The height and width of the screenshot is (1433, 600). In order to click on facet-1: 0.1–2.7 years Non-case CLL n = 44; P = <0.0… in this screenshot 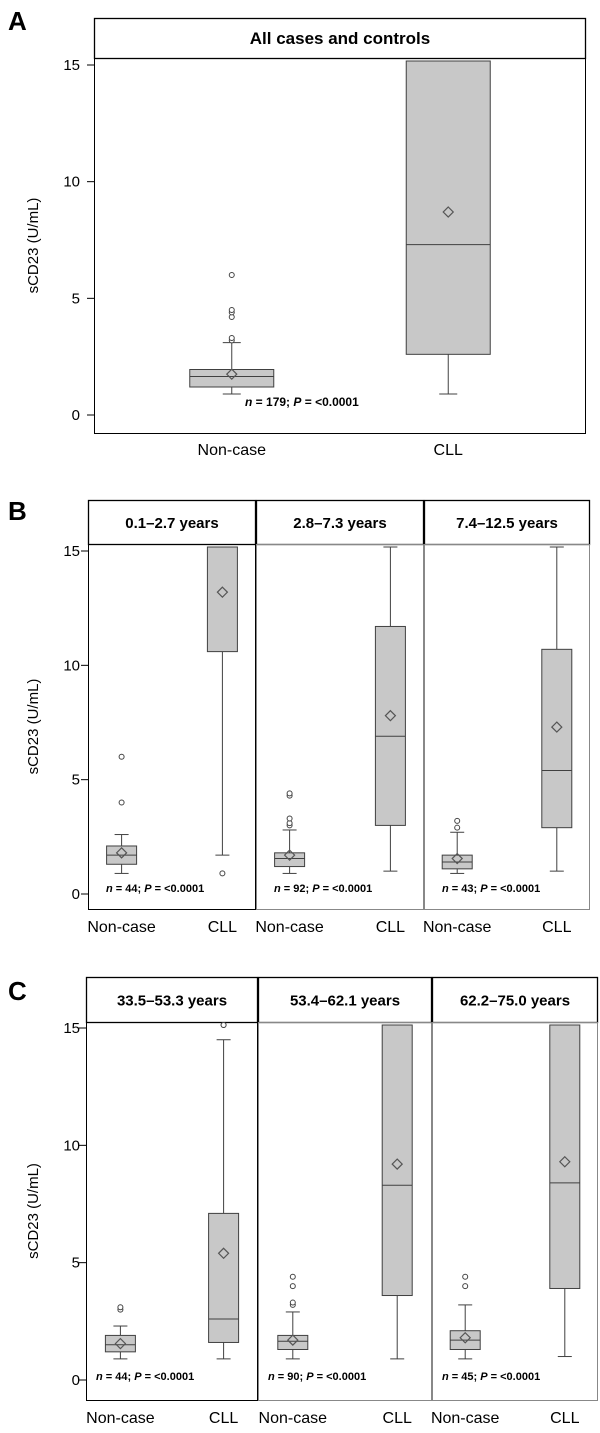, I will do `click(172, 717)`.